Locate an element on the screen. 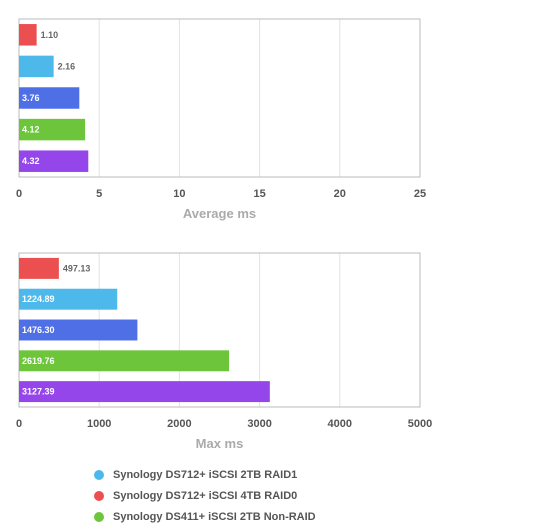 The image size is (560, 528). x-tick-label: 20 is located at coordinates (340, 194).